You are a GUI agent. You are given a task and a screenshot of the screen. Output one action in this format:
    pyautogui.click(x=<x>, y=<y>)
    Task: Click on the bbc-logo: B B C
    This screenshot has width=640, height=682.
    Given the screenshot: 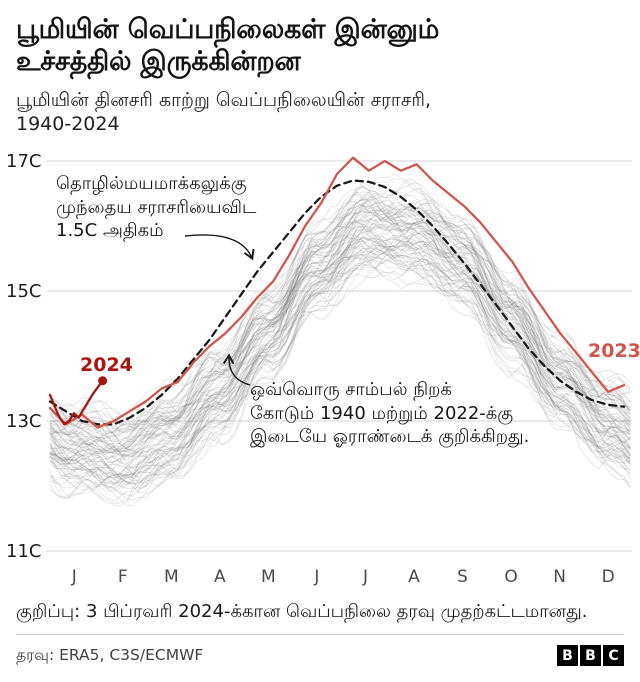 What is the action you would take?
    pyautogui.click(x=590, y=656)
    